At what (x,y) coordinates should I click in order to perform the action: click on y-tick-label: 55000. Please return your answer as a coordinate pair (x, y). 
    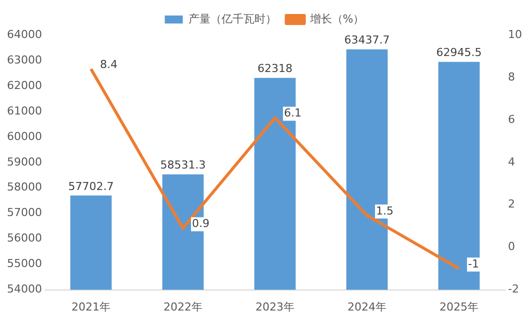
    Looking at the image, I should click on (24, 263).